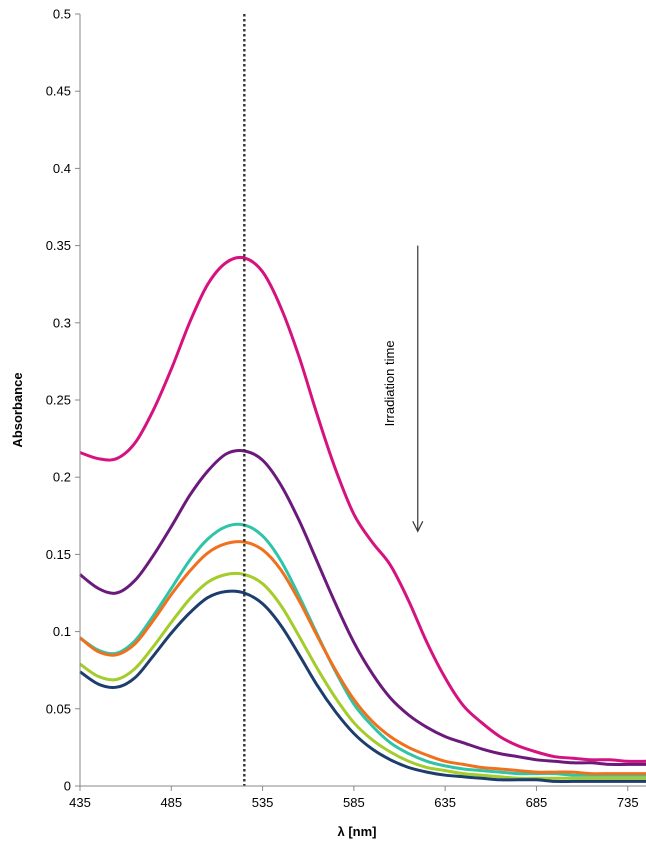 The image size is (646, 853). What do you see at coordinates (62, 14) in the screenshot?
I see `y-tick-label: 0.5` at bounding box center [62, 14].